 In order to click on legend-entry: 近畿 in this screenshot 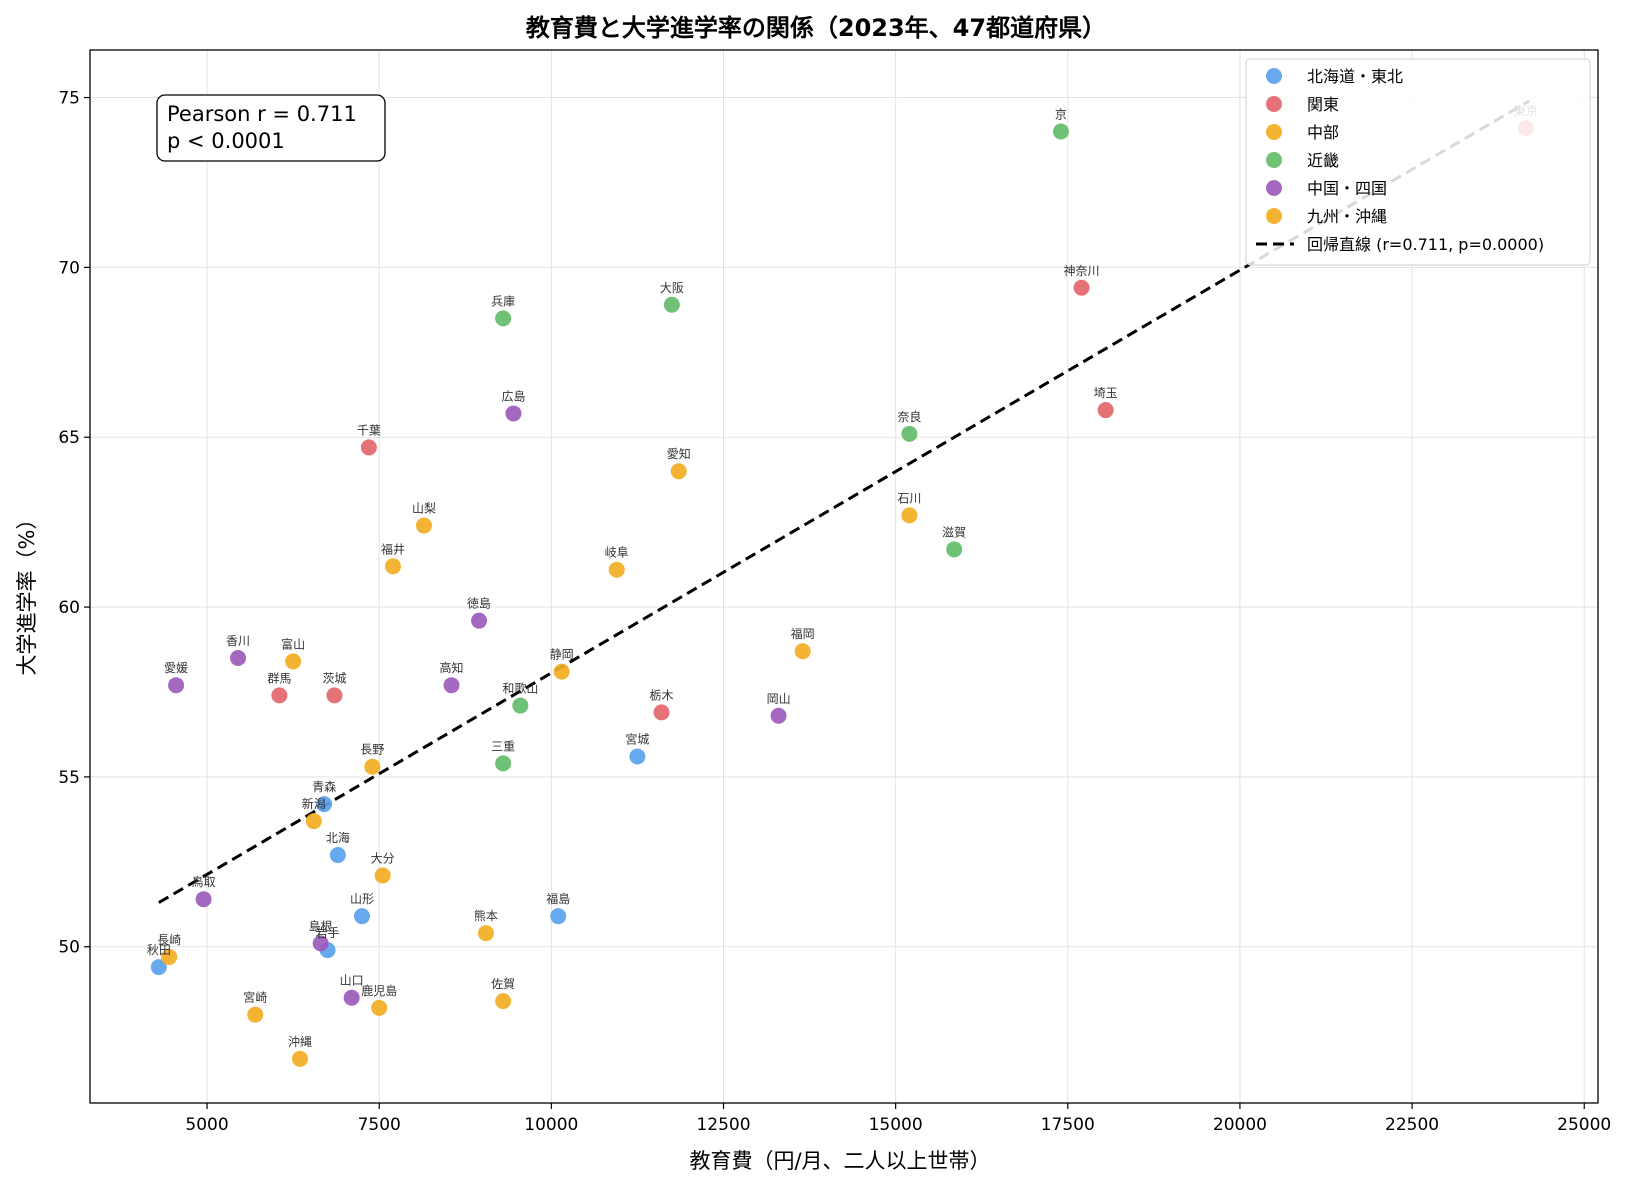, I will do `click(1323, 160)`.